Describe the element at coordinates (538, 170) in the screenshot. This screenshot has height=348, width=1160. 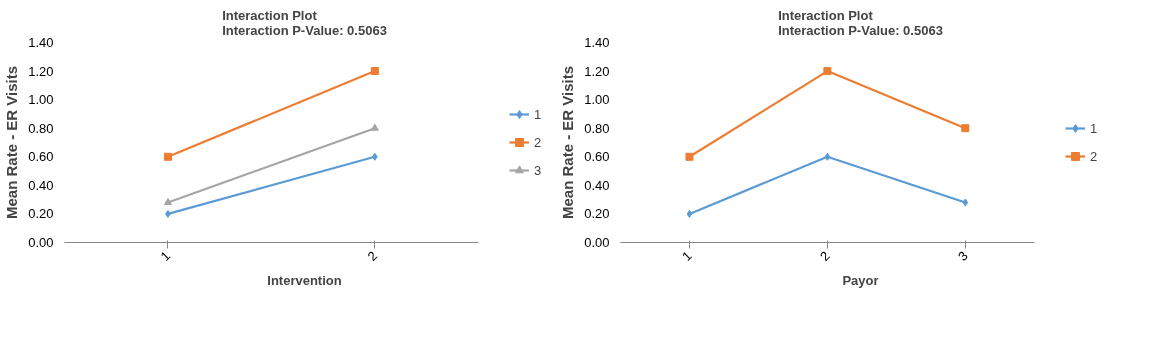
I see `legend-label: 3` at that location.